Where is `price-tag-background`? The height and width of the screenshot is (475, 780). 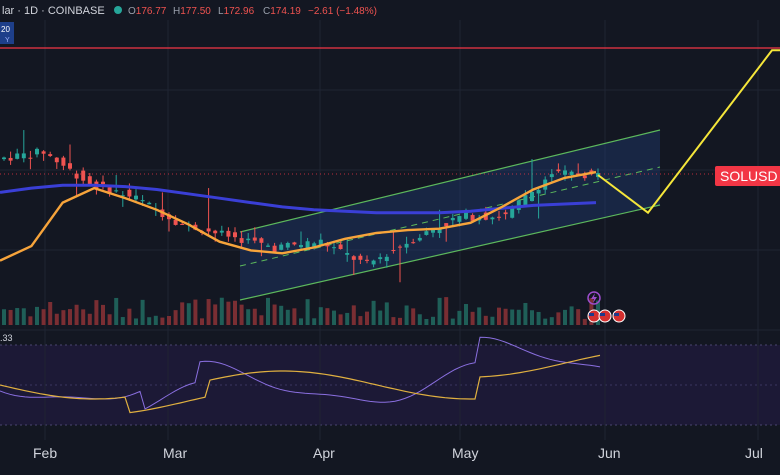 price-tag-background is located at coordinates (747, 176).